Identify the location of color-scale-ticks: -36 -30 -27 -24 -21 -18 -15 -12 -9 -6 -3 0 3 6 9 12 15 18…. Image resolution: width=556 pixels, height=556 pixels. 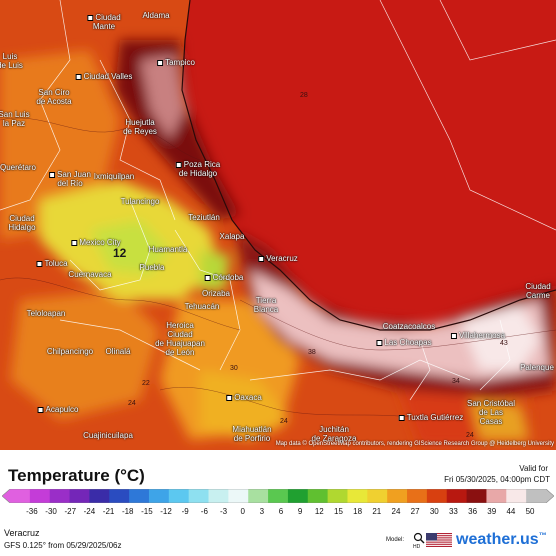
(278, 513).